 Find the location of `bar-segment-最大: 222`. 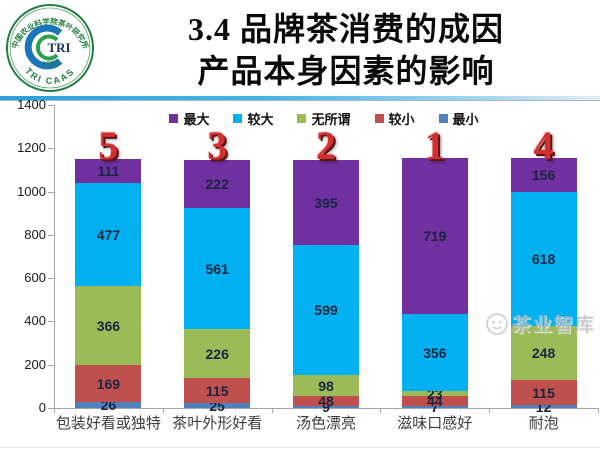

bar-segment-最大: 222 is located at coordinates (217, 184).